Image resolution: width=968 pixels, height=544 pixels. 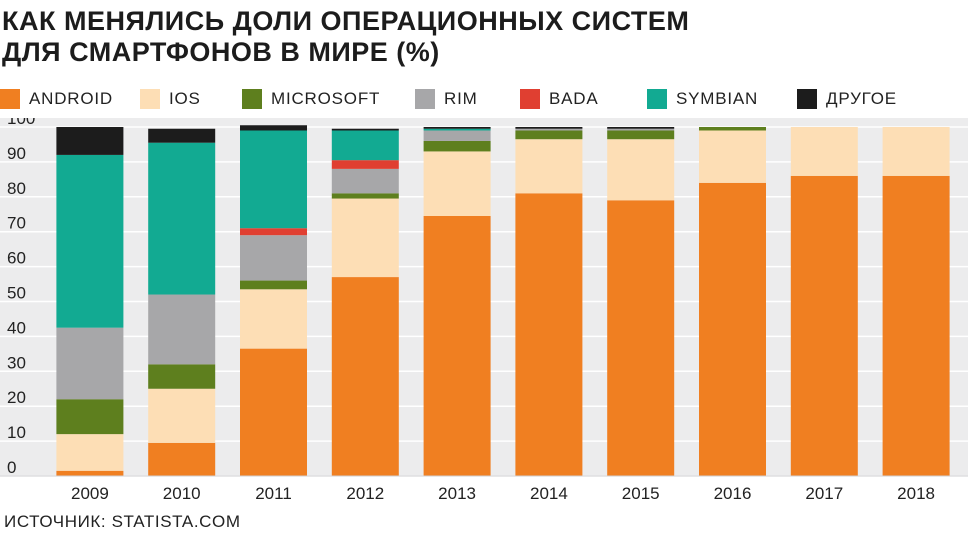 What do you see at coordinates (365, 164) in the screenshot?
I see `bar-segment-2012-bada` at bounding box center [365, 164].